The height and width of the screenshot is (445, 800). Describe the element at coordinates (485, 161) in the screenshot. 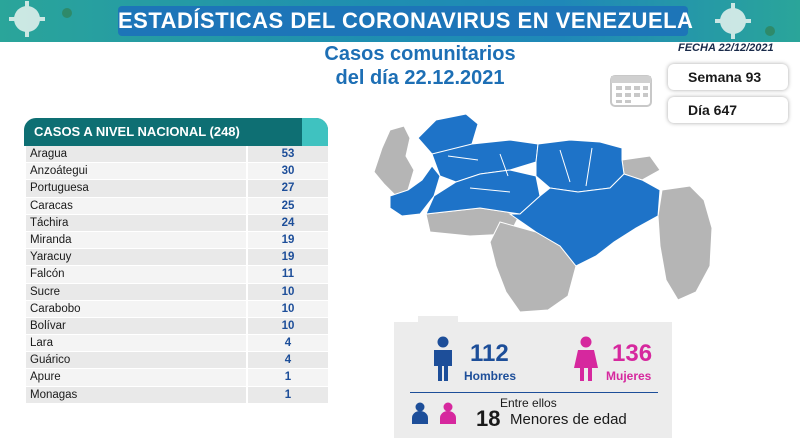

I see `map-region-centro` at that location.